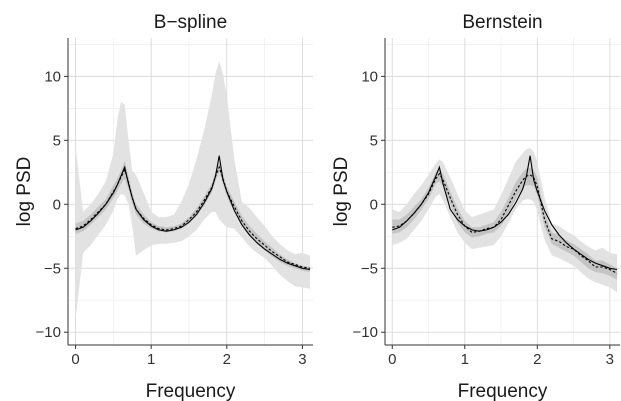 This screenshot has width=621, height=401. What do you see at coordinates (57, 204) in the screenshot?
I see `bspline-y-tick-label: 0` at bounding box center [57, 204].